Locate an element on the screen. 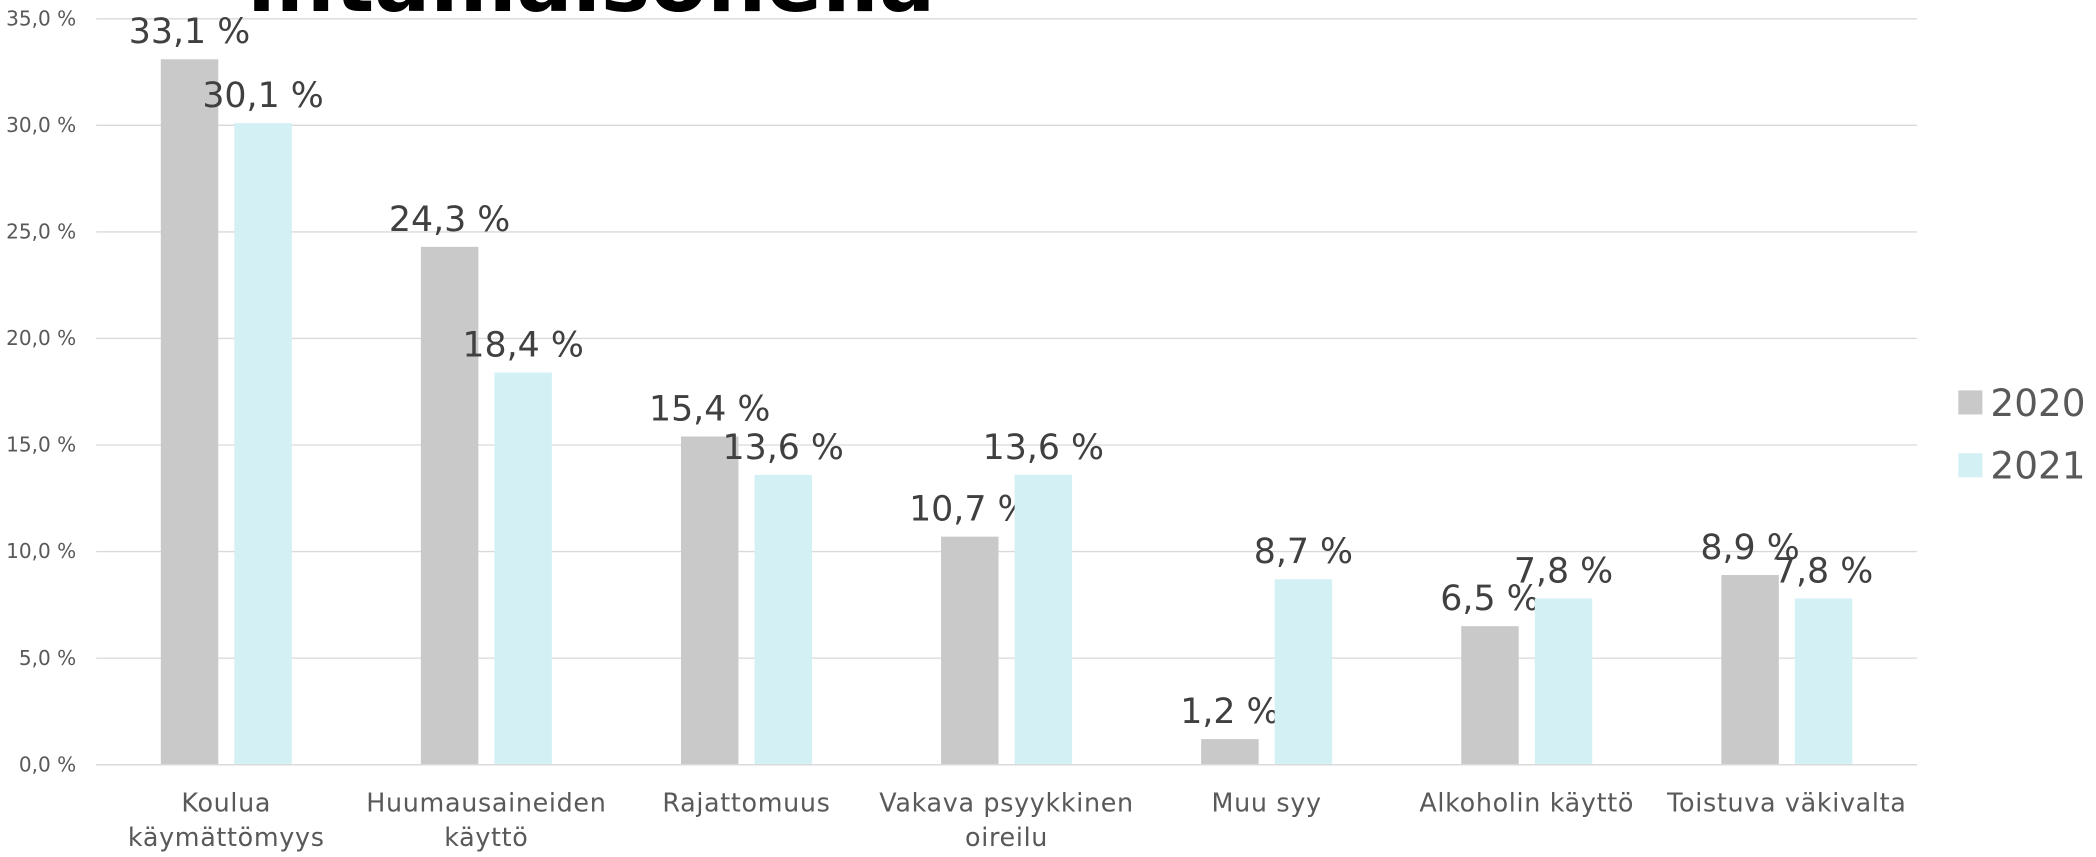 This screenshot has width=2096, height=857. x-tick-label-box: Huumausaineiden käyttö is located at coordinates (486, 820).